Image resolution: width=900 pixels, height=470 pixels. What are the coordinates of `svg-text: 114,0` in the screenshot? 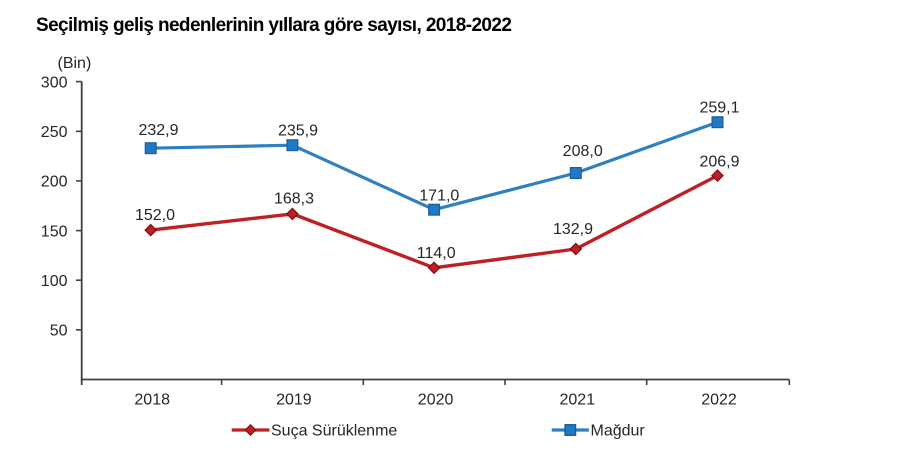 It's located at (436, 253).